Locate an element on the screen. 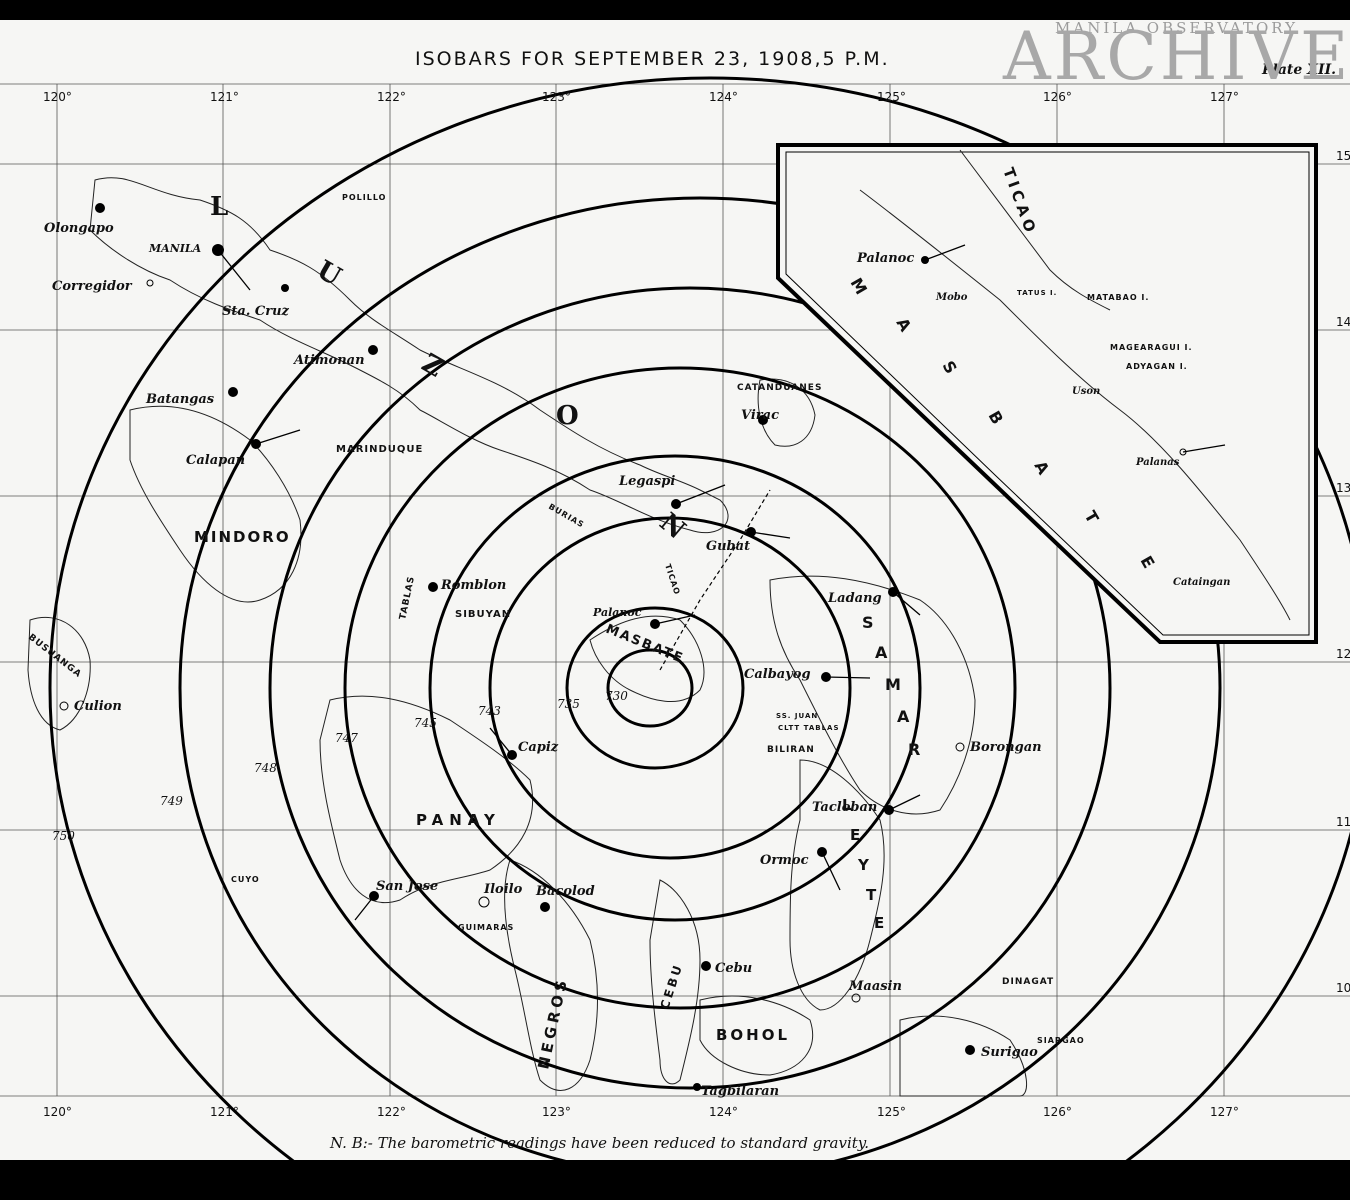 This screenshot has width=1350, height=1200. leyte-label: L E Y T E is located at coordinates (866, 864).